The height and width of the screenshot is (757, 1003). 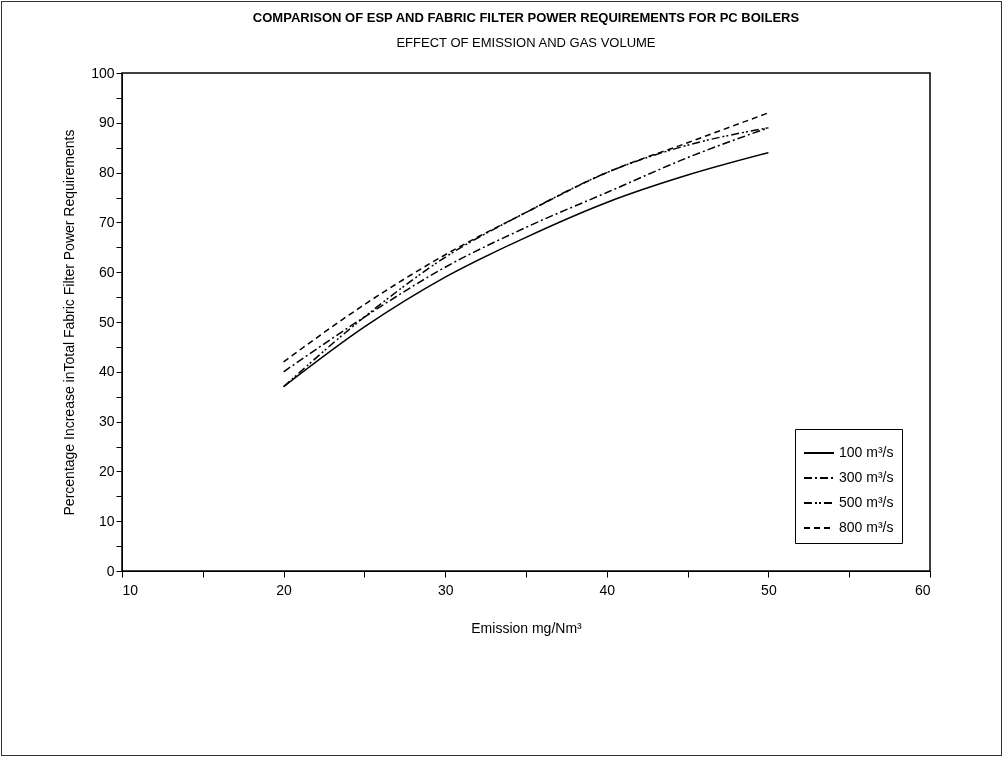 I want to click on y-tick-label: 60, so click(x=106, y=271).